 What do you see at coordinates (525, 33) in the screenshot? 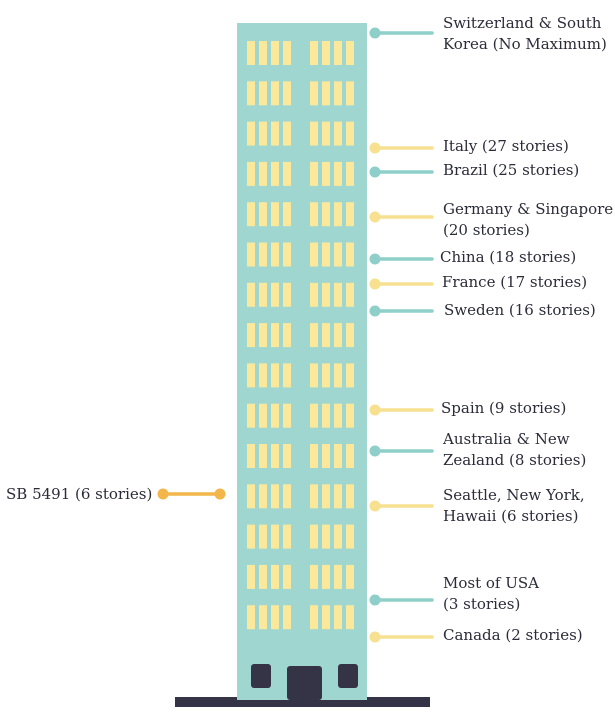
I see `label-switzerland-south-korea: Switzerland & South Korea (No Maximum)` at bounding box center [525, 33].